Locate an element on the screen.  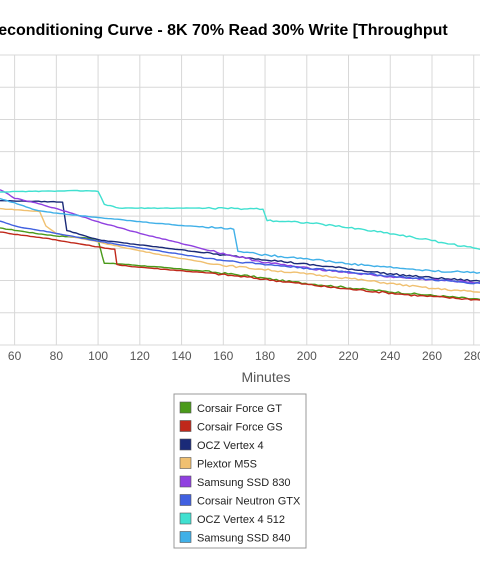
x-tick-label: 280 is located at coordinates (472, 356).